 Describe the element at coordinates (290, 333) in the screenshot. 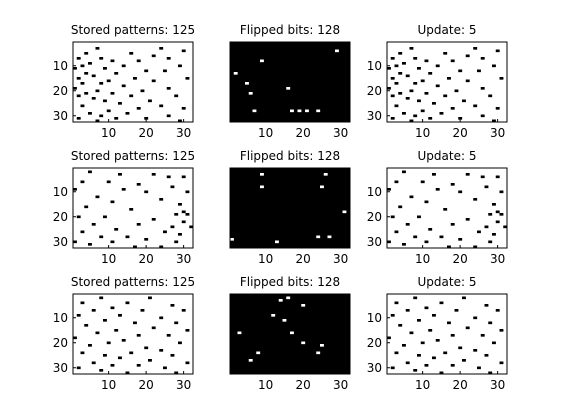

I see `panel-8: Flipped bits: 128 10 20 30` at that location.